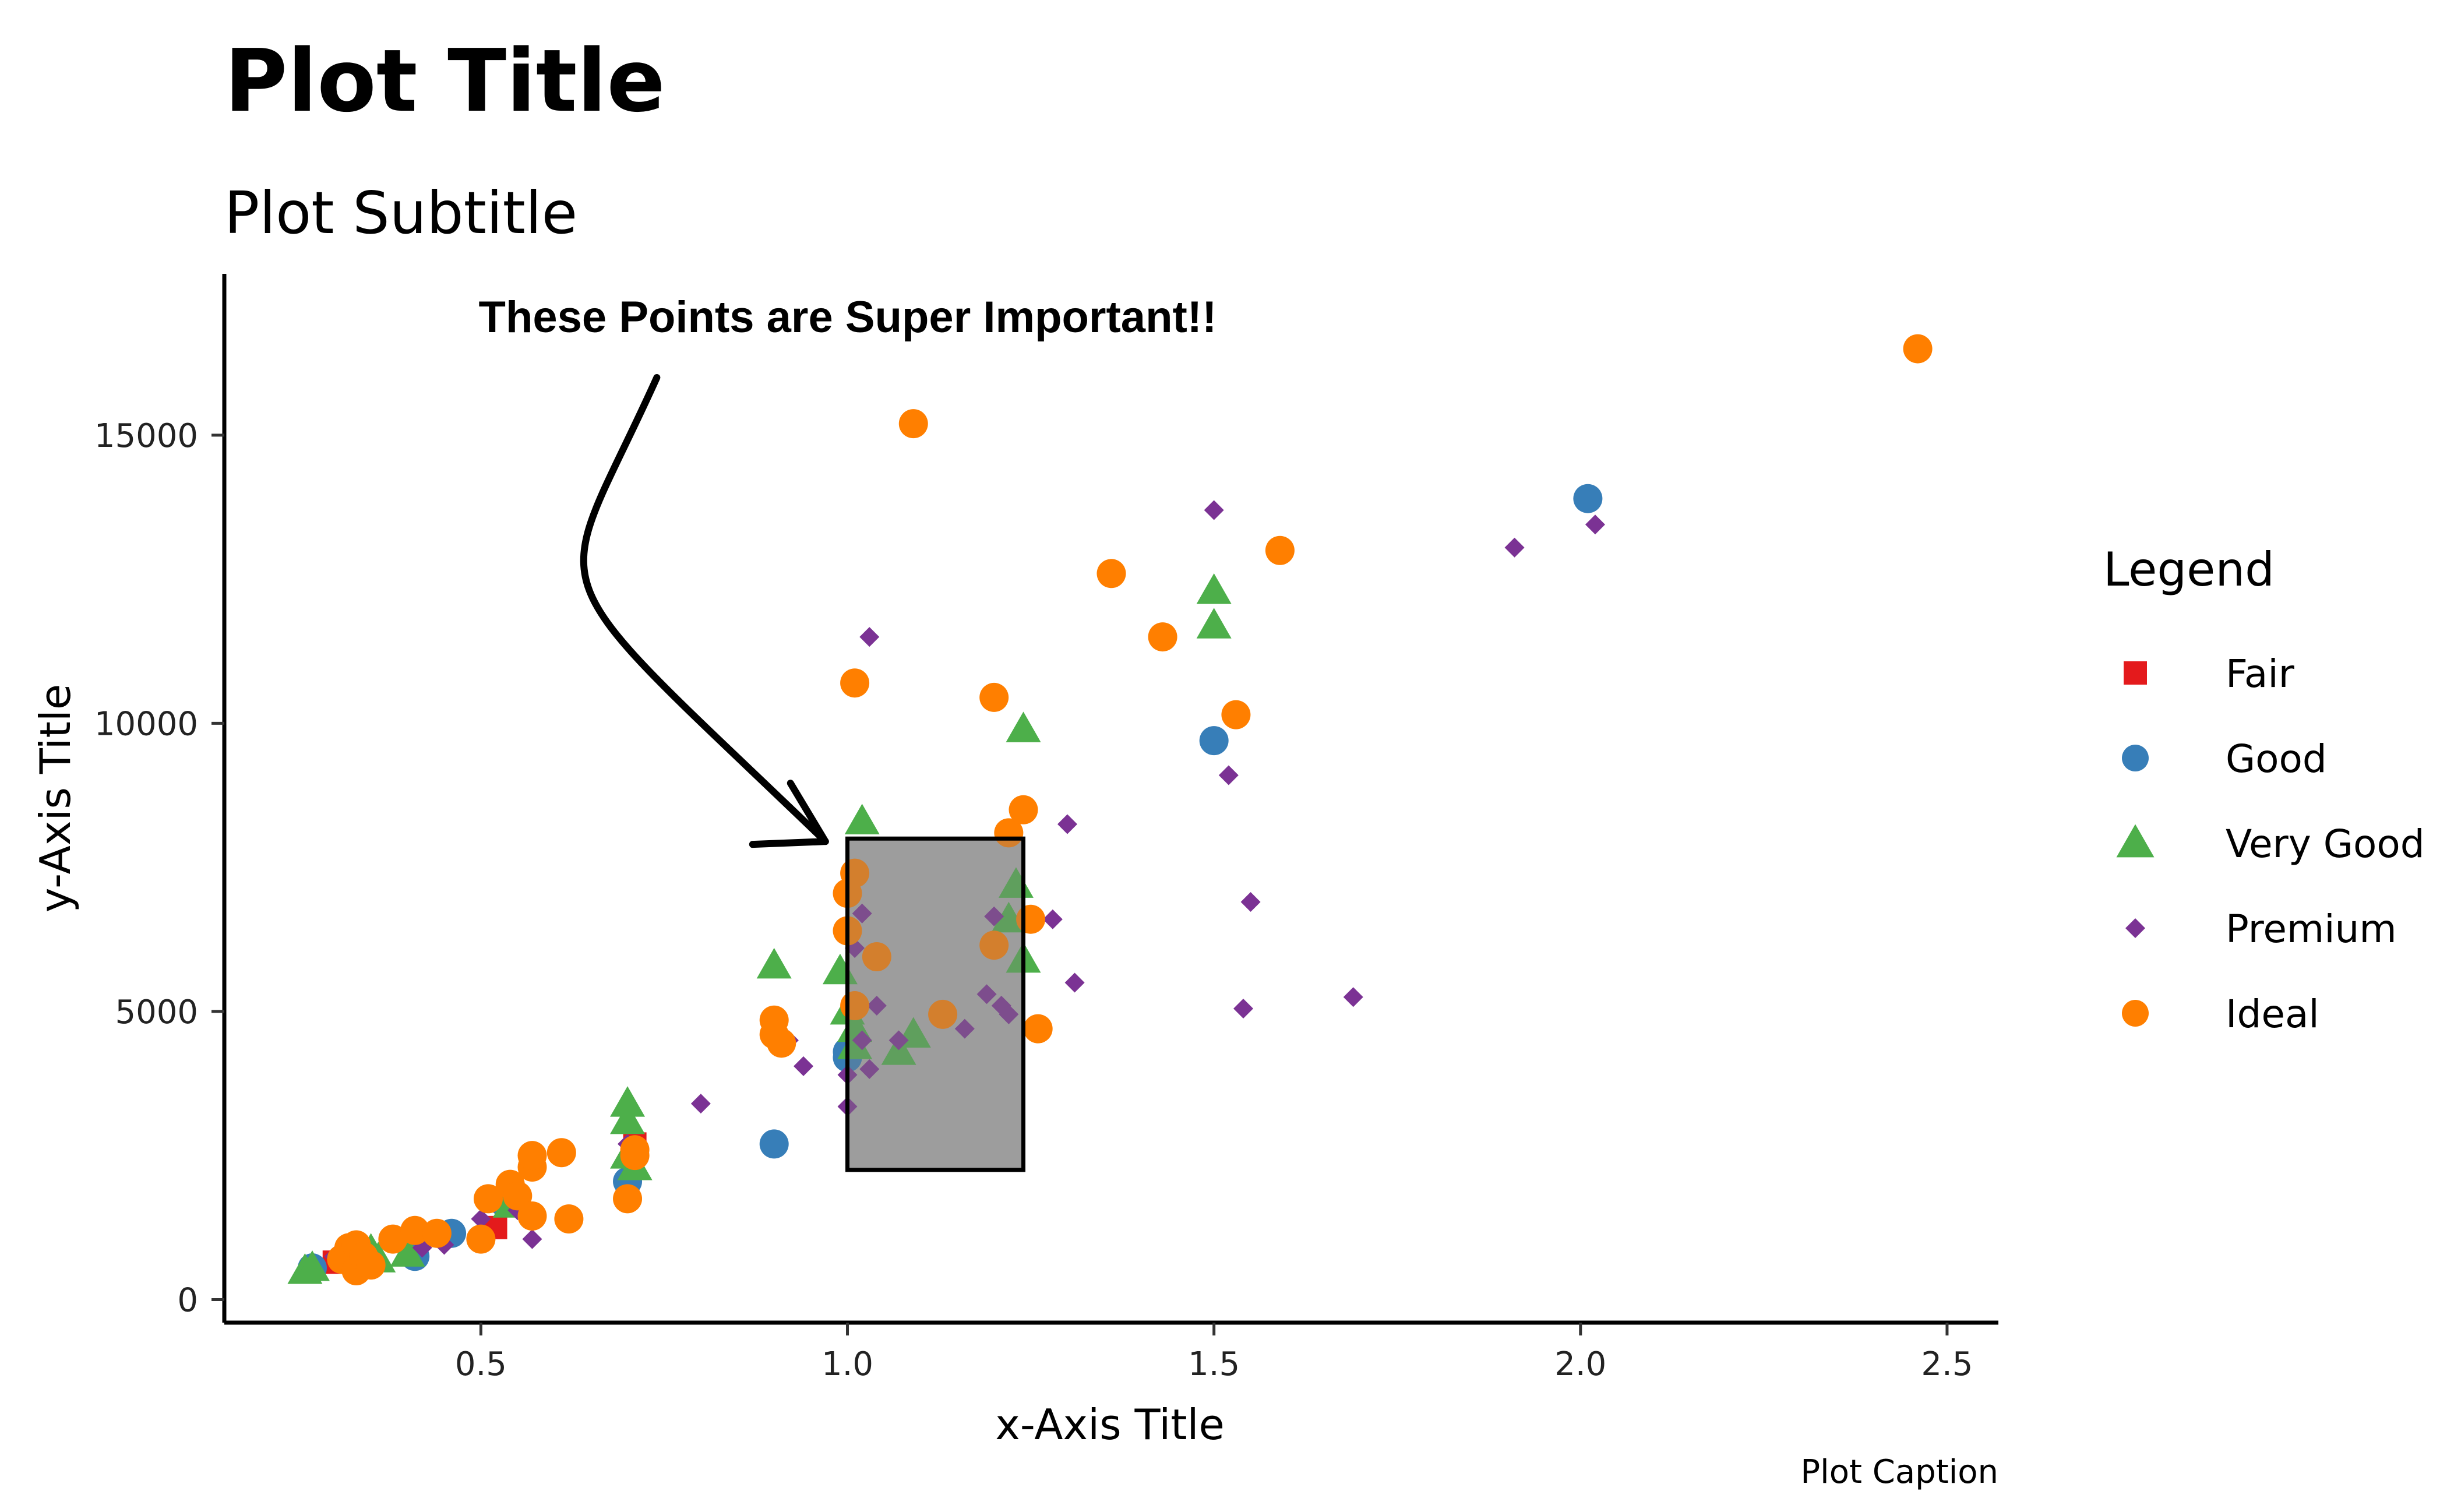  I want to click on plot-title: Plot Title, so click(444, 81).